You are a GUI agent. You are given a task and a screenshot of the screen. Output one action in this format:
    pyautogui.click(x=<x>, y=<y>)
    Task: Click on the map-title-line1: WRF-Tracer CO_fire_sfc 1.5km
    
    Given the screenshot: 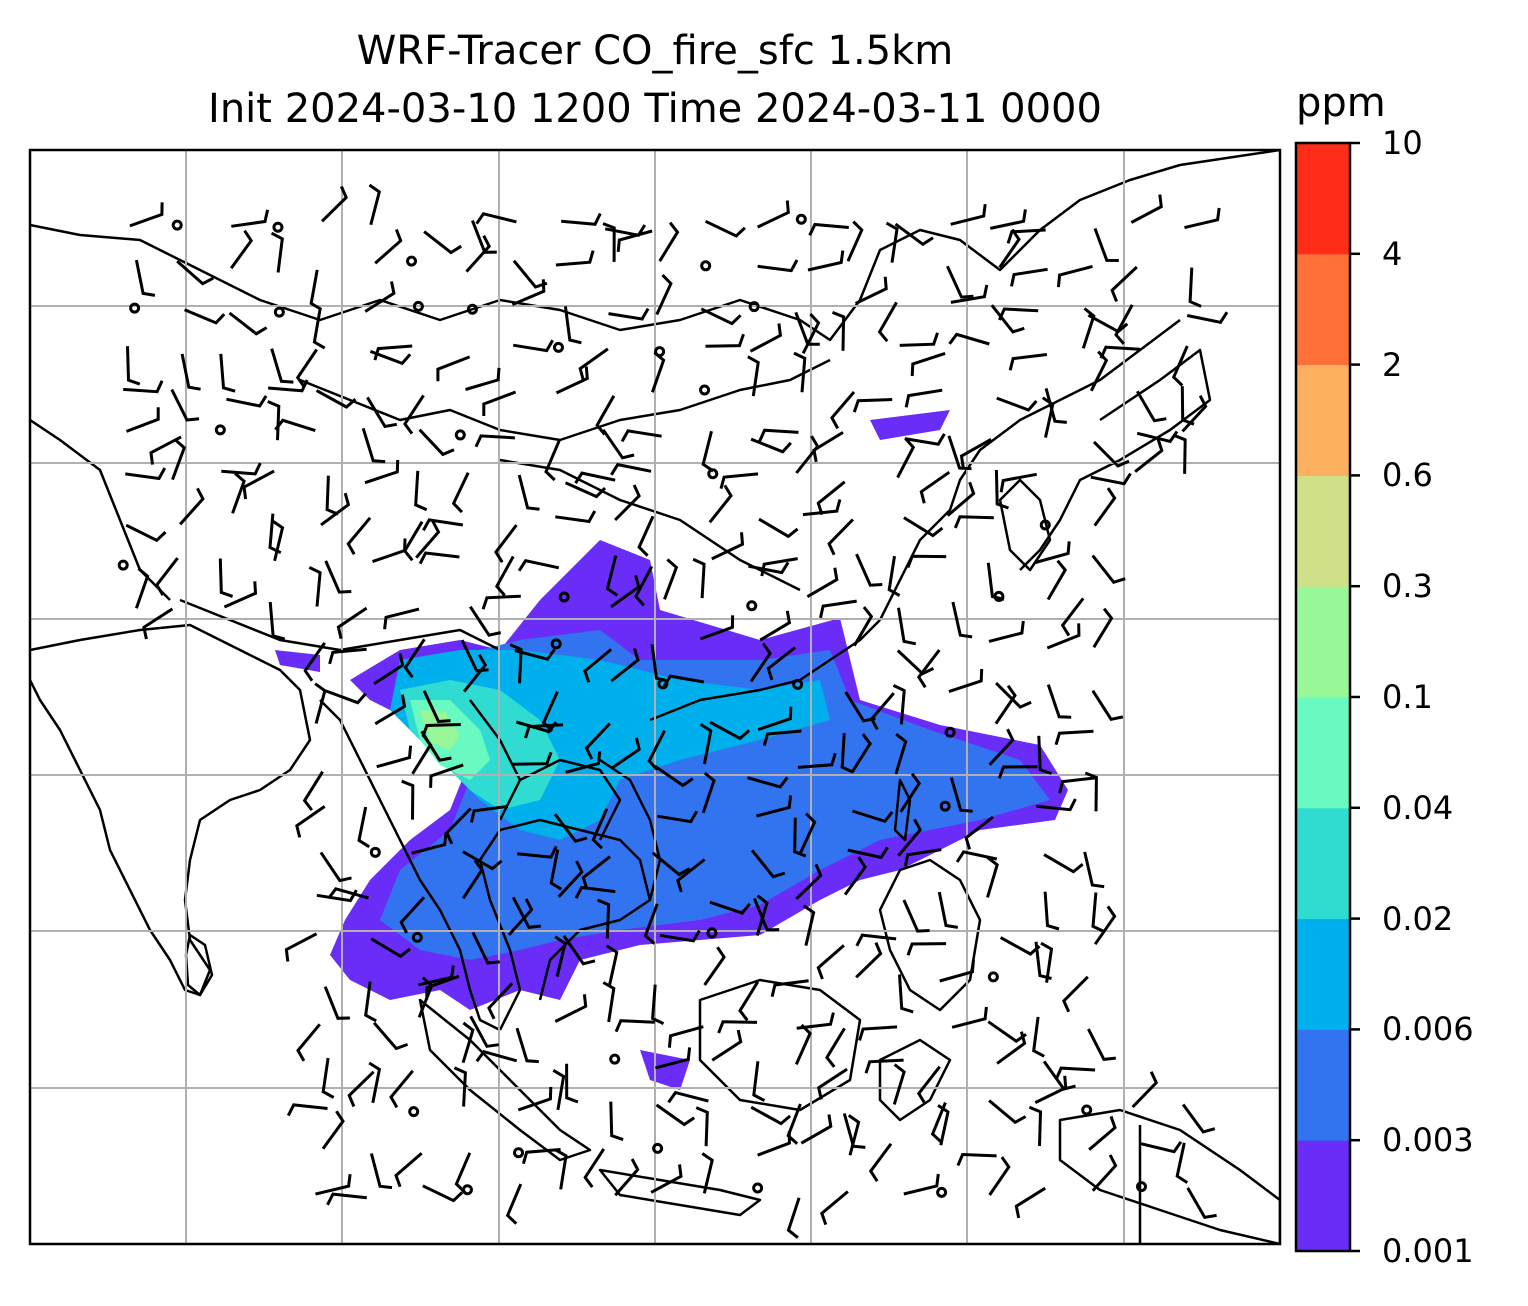 What is the action you would take?
    pyautogui.click(x=655, y=51)
    